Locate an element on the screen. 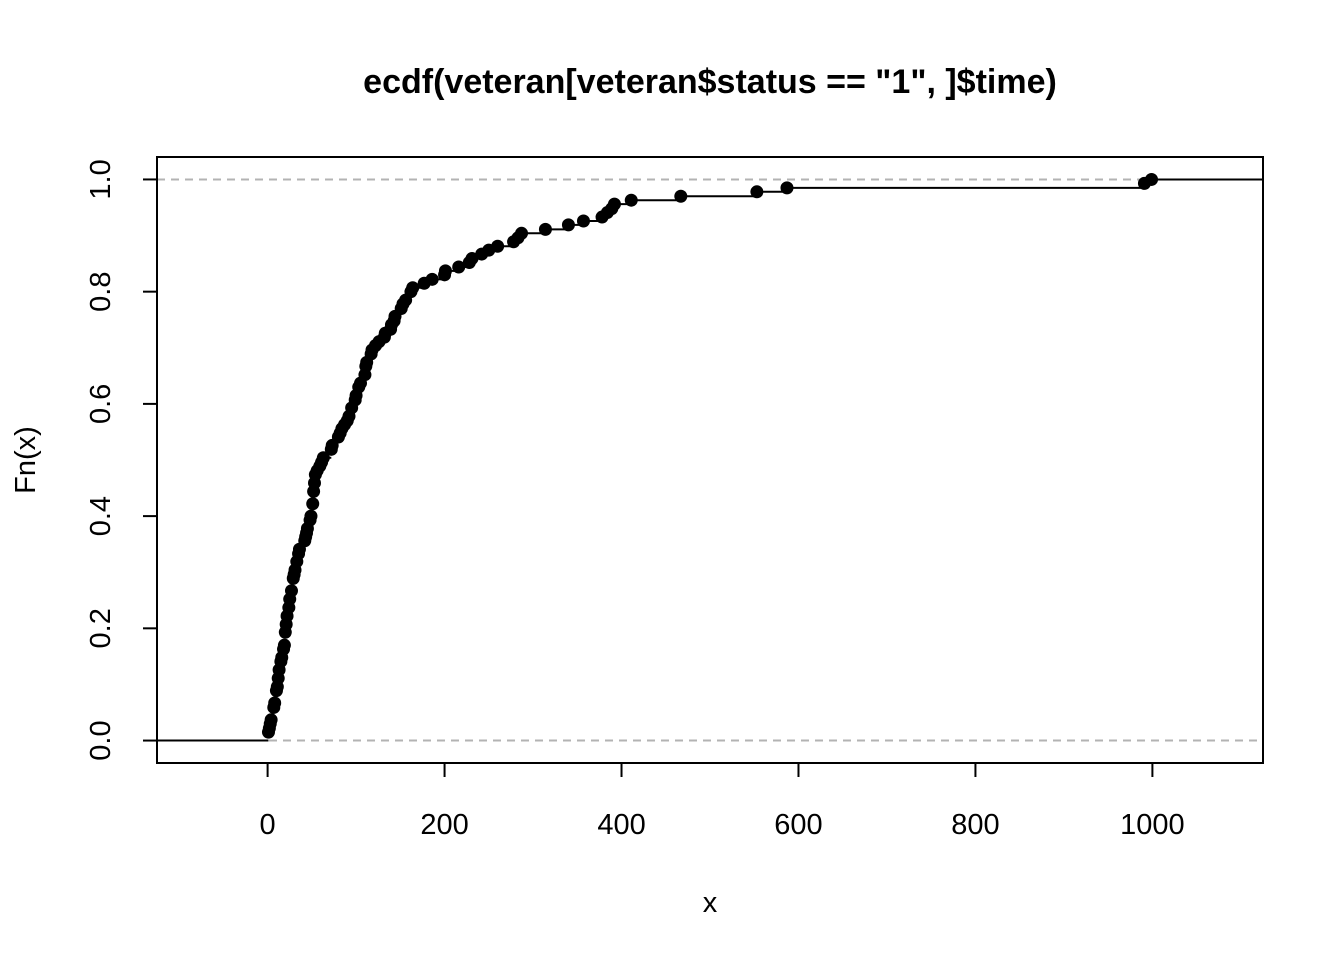  x-axis-label: x is located at coordinates (710, 903).